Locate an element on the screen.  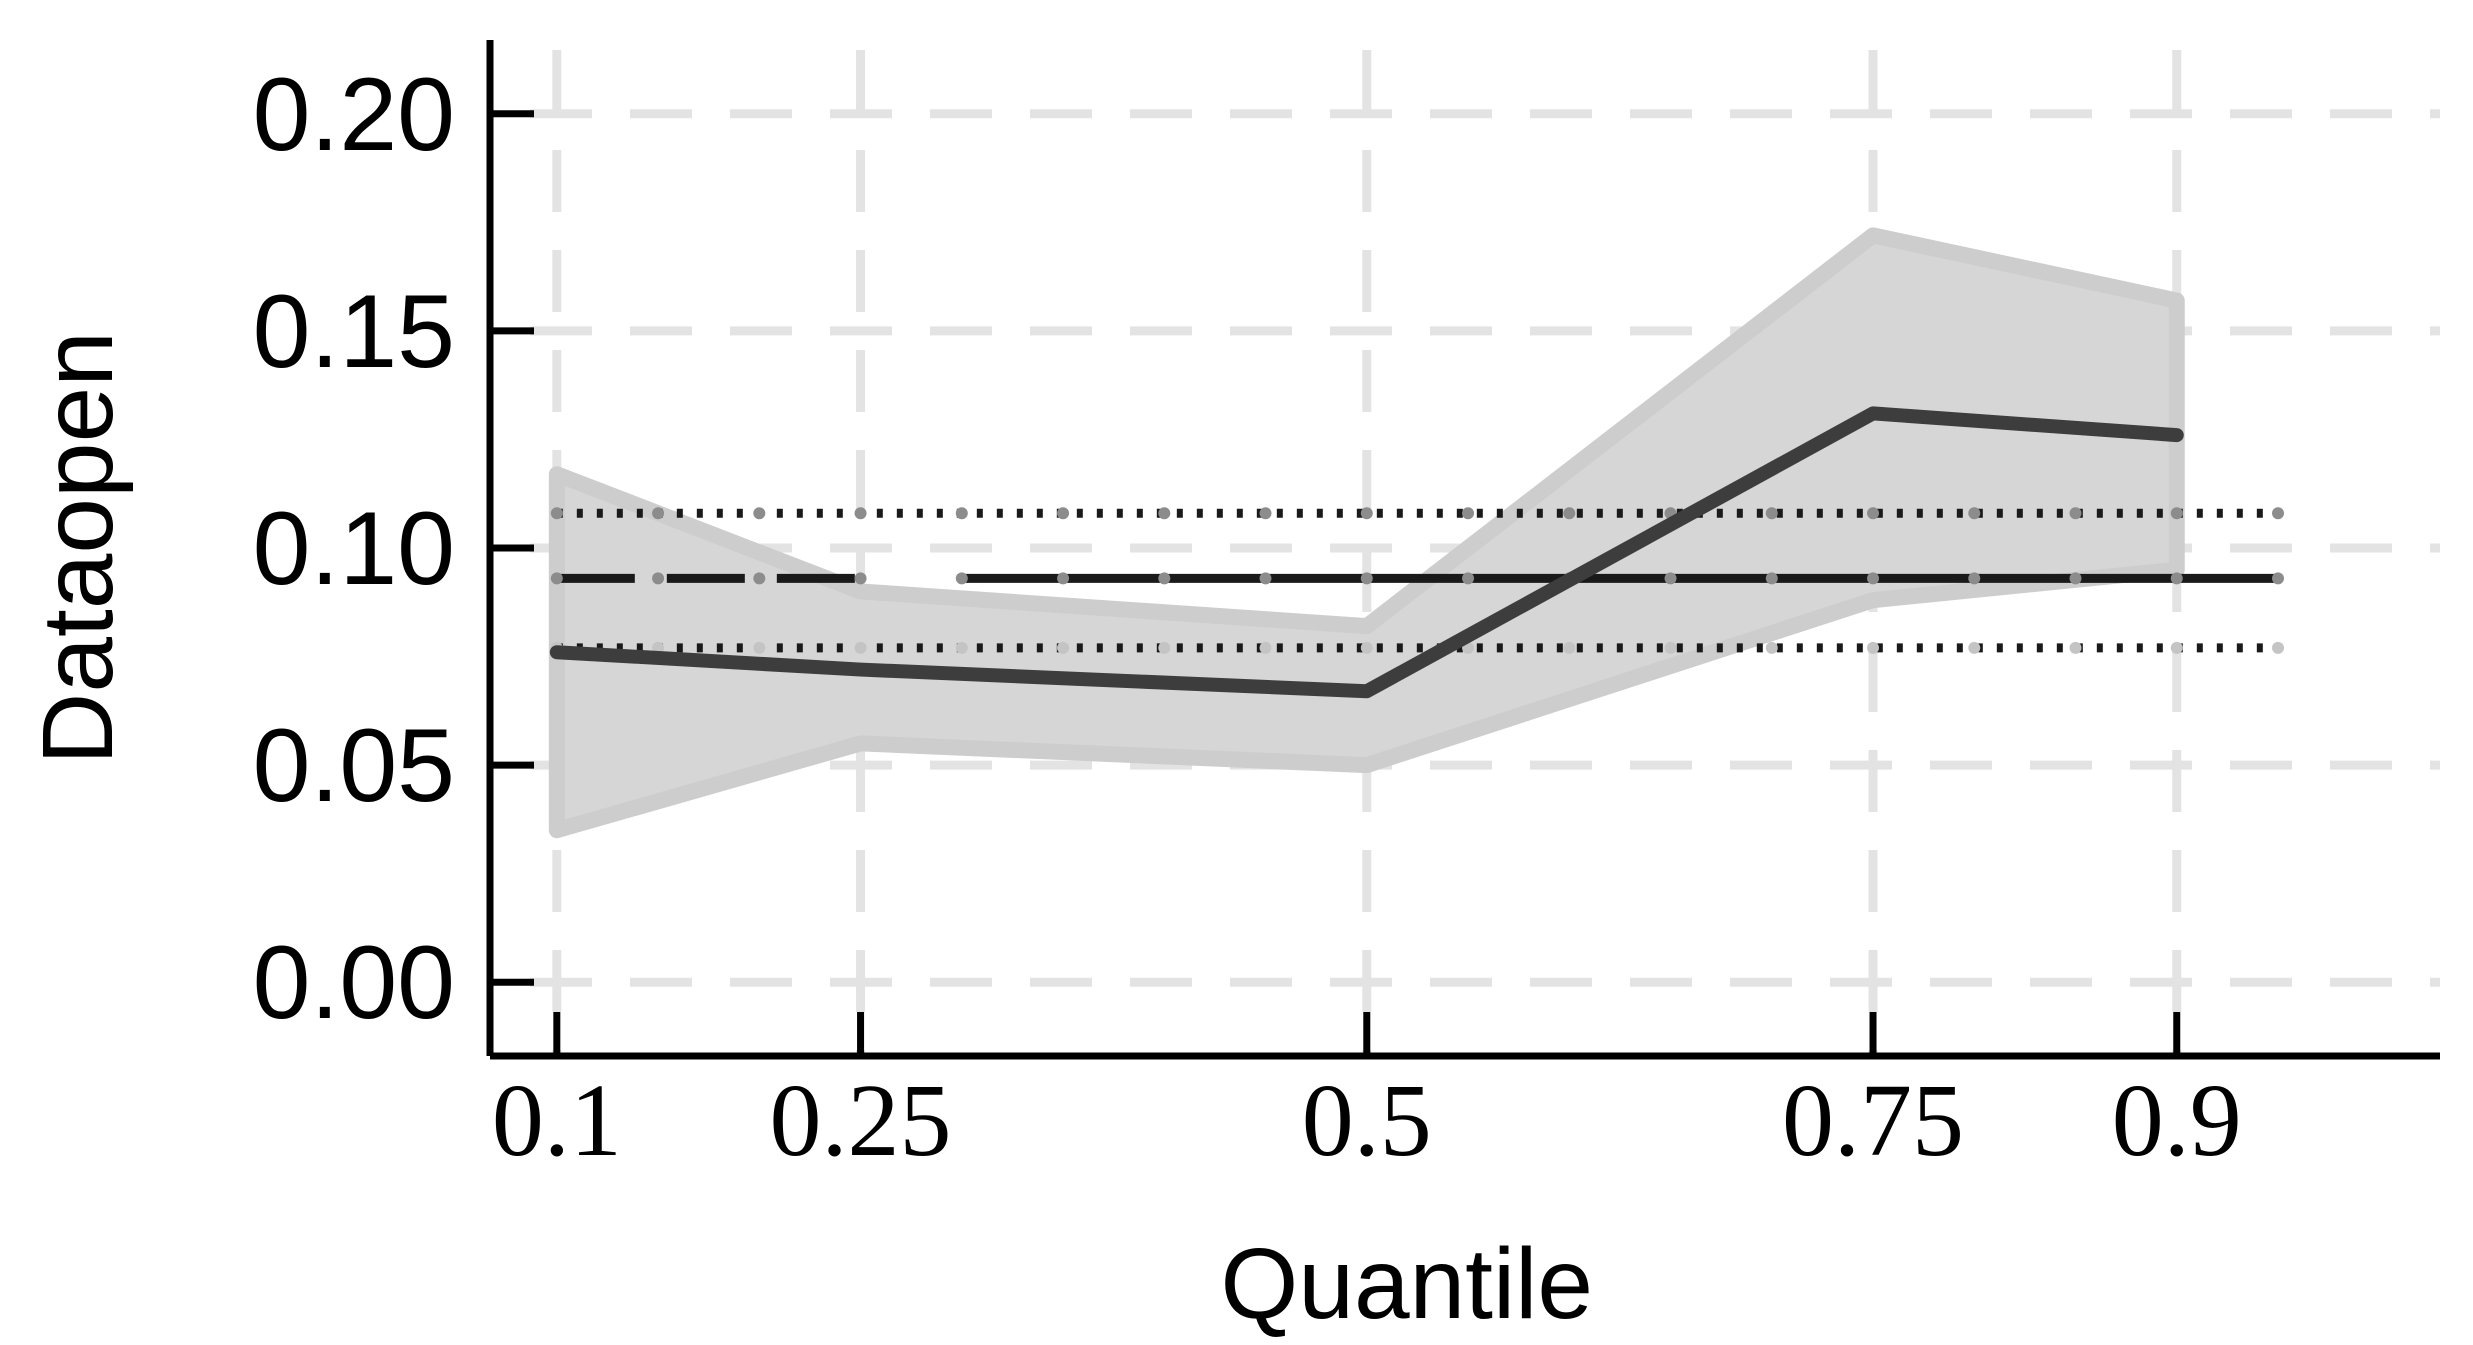
x-axis-title: Quantile is located at coordinates (1407, 1284).